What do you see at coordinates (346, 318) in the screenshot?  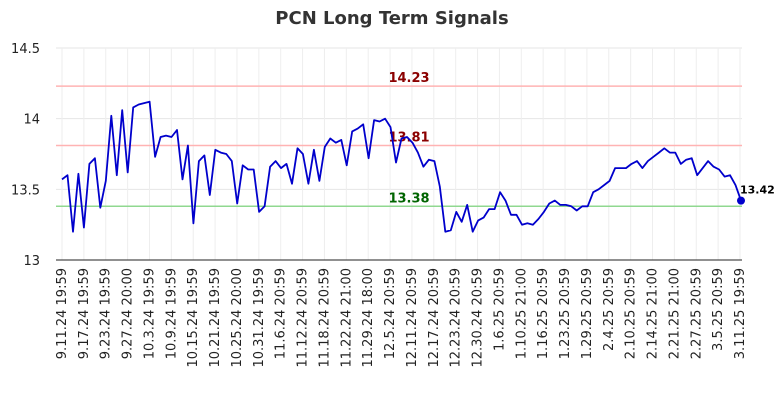 I see `x-tick-label: 11.22.24 21:00` at bounding box center [346, 318].